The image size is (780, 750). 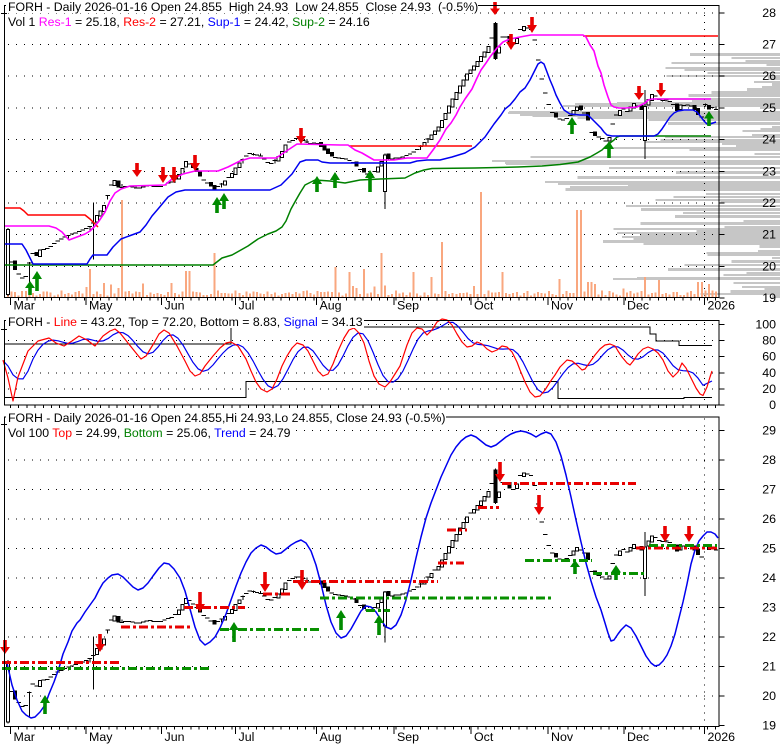 What do you see at coordinates (769, 431) in the screenshot?
I see `svg-text: 29` at bounding box center [769, 431].